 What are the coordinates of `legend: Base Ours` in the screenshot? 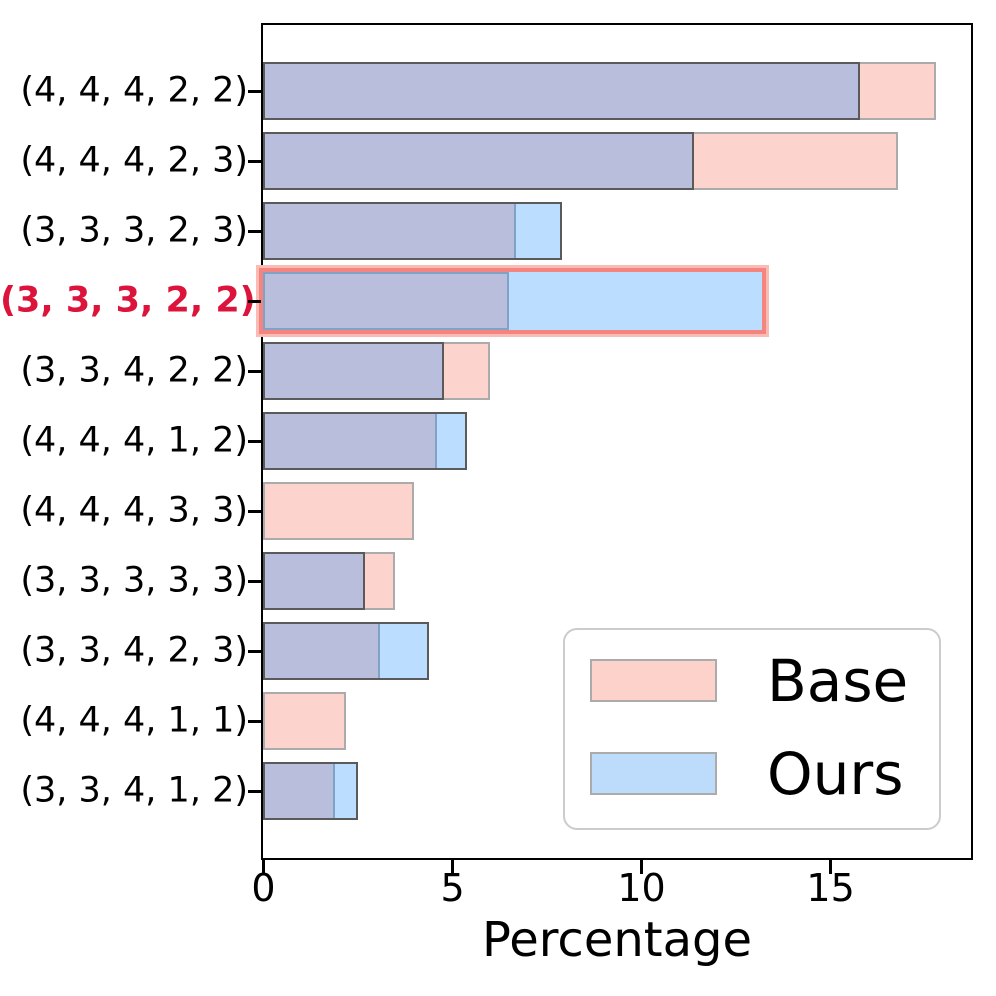 It's located at (752, 729).